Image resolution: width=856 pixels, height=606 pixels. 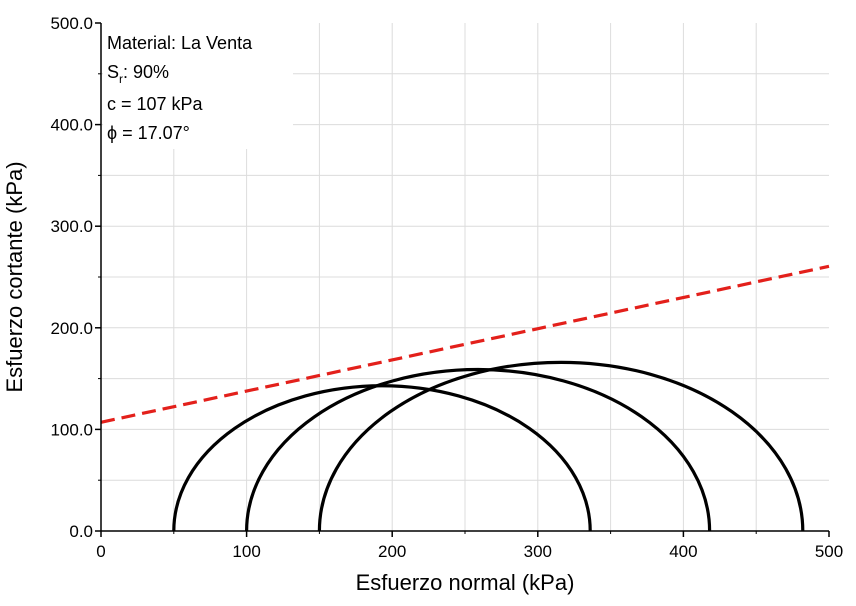 What do you see at coordinates (465, 582) in the screenshot?
I see `x-axis-title: Esfuerzo normal (kPa)` at bounding box center [465, 582].